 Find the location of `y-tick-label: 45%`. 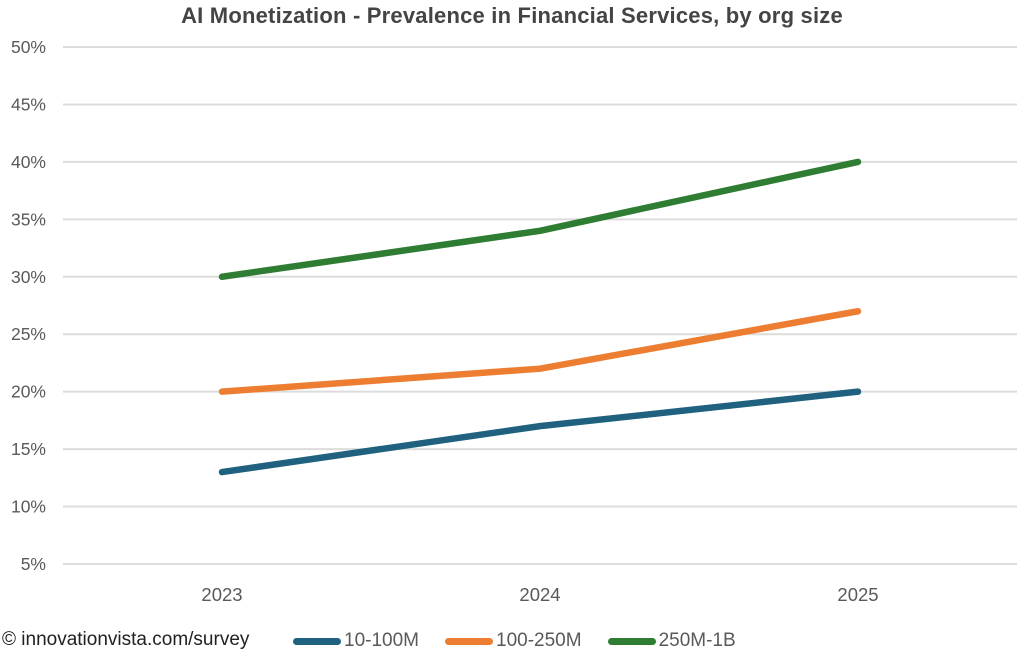

y-tick-label: 45% is located at coordinates (28, 104).